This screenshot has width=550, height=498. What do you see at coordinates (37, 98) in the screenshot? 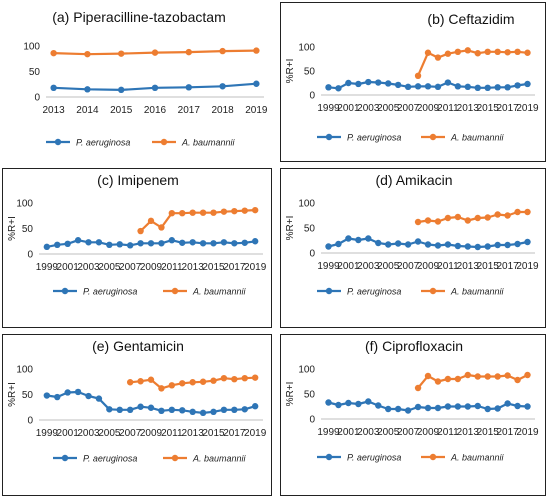
I see `y-tick-label: 0` at bounding box center [37, 98].